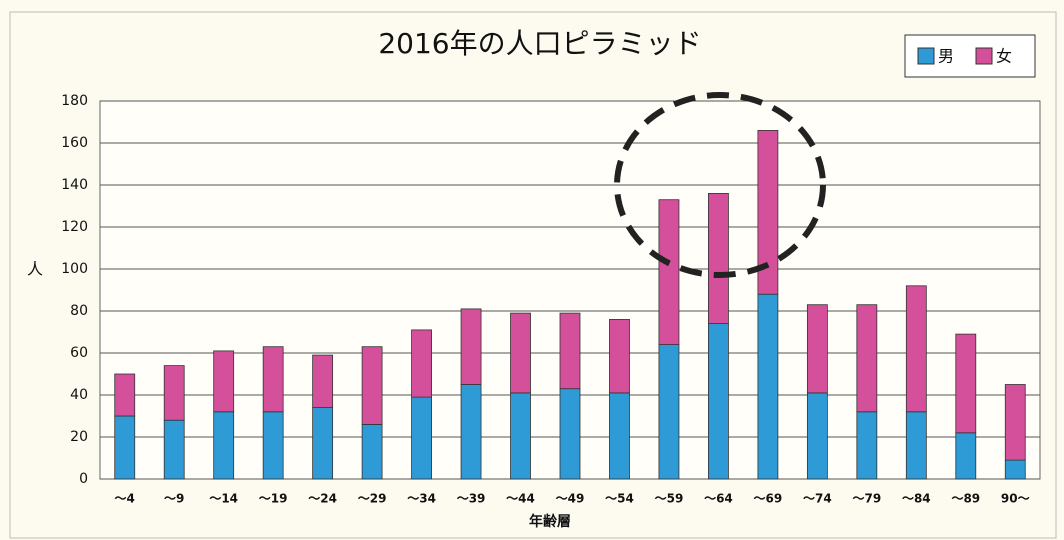  What do you see at coordinates (669, 499) in the screenshot?
I see `x-tick-label: ～59` at bounding box center [669, 499].